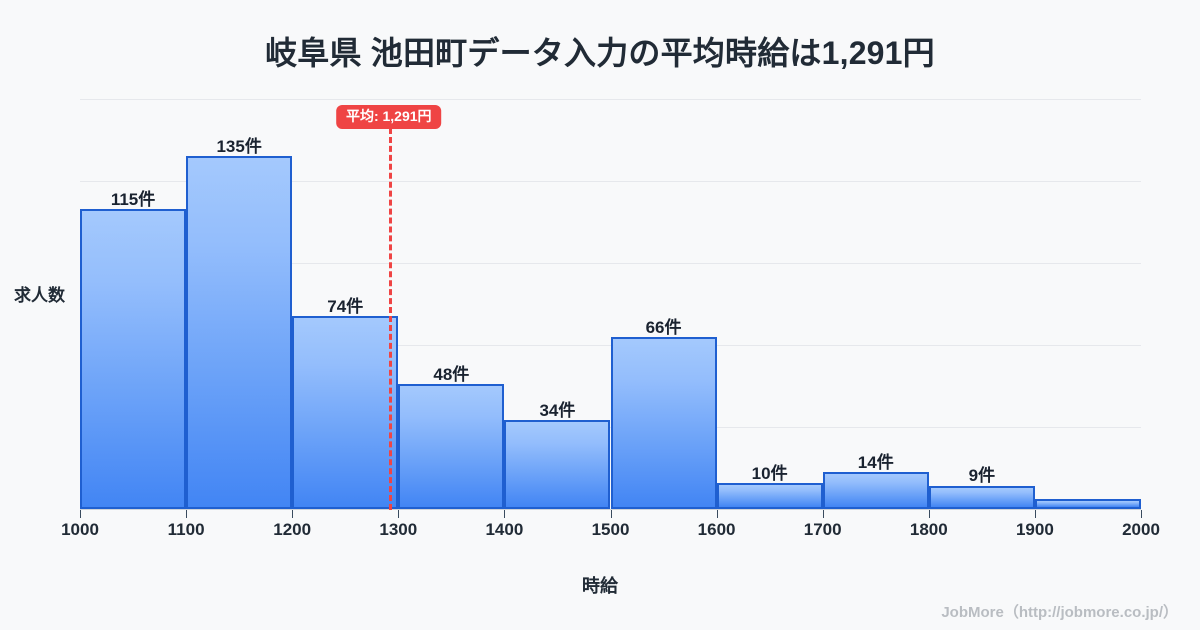 The width and height of the screenshot is (1200, 630). What do you see at coordinates (769, 473) in the screenshot?
I see `bar-value-label: 10件` at bounding box center [769, 473].